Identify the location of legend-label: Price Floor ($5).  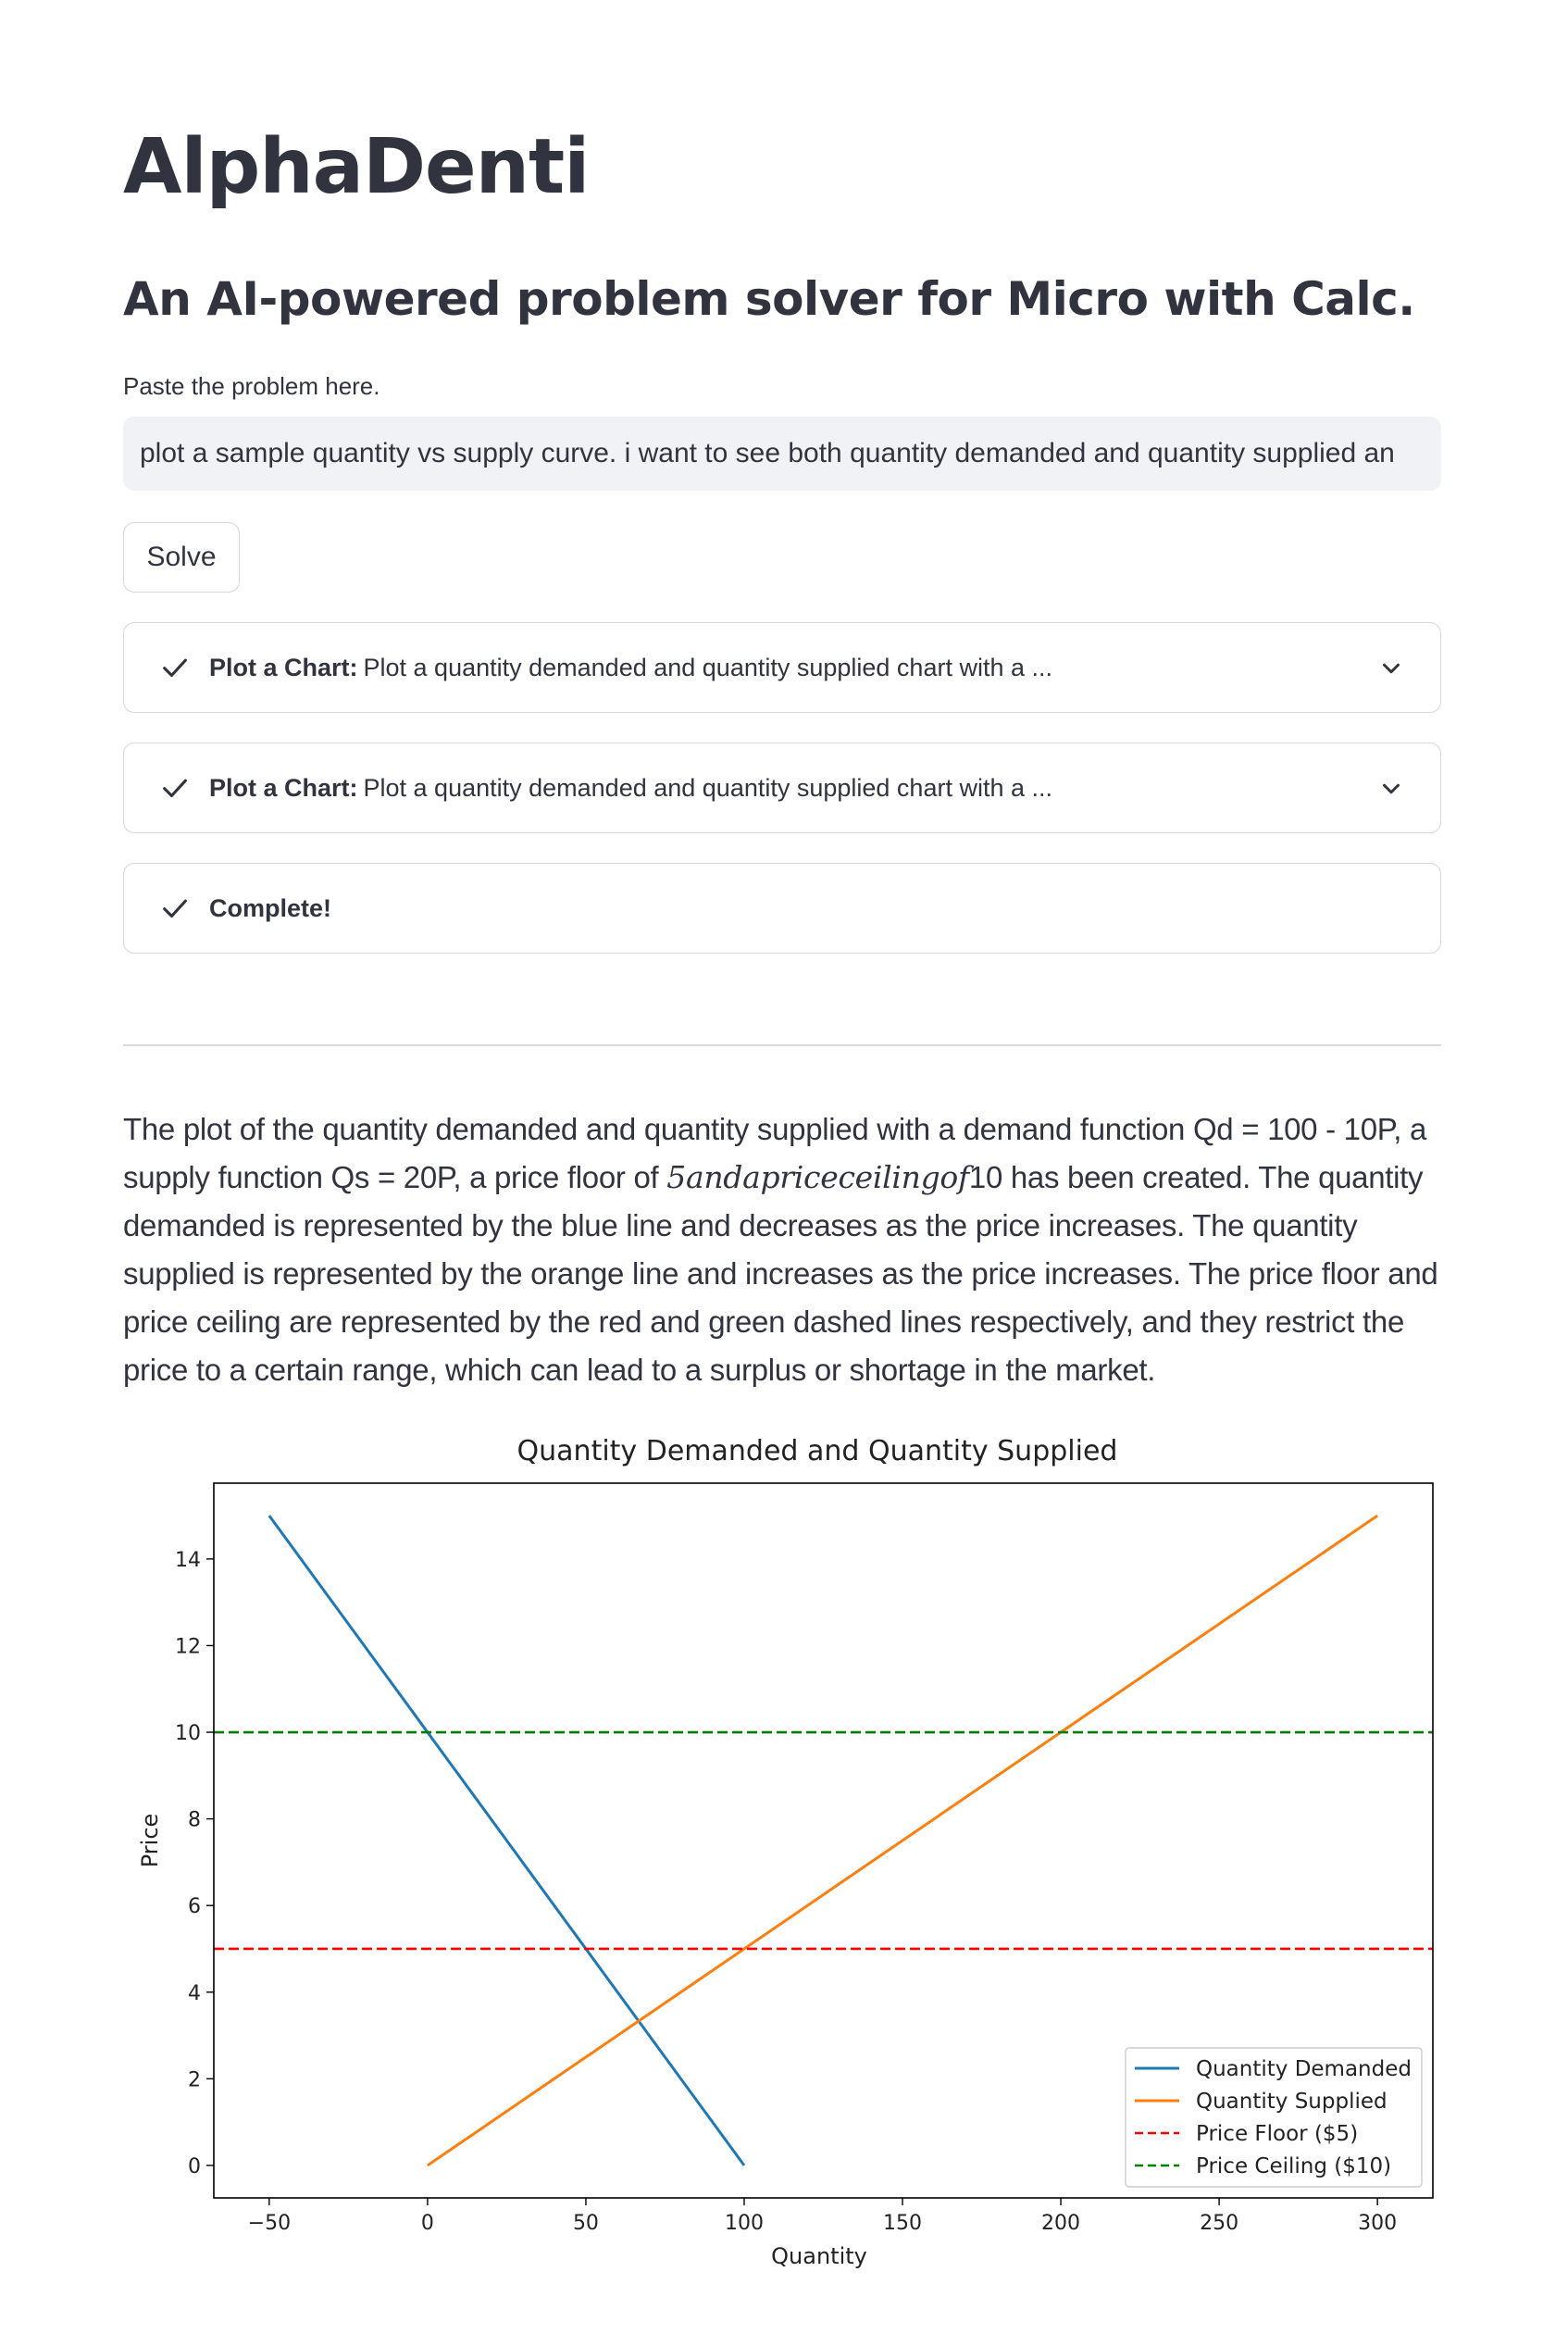
(1277, 2134).